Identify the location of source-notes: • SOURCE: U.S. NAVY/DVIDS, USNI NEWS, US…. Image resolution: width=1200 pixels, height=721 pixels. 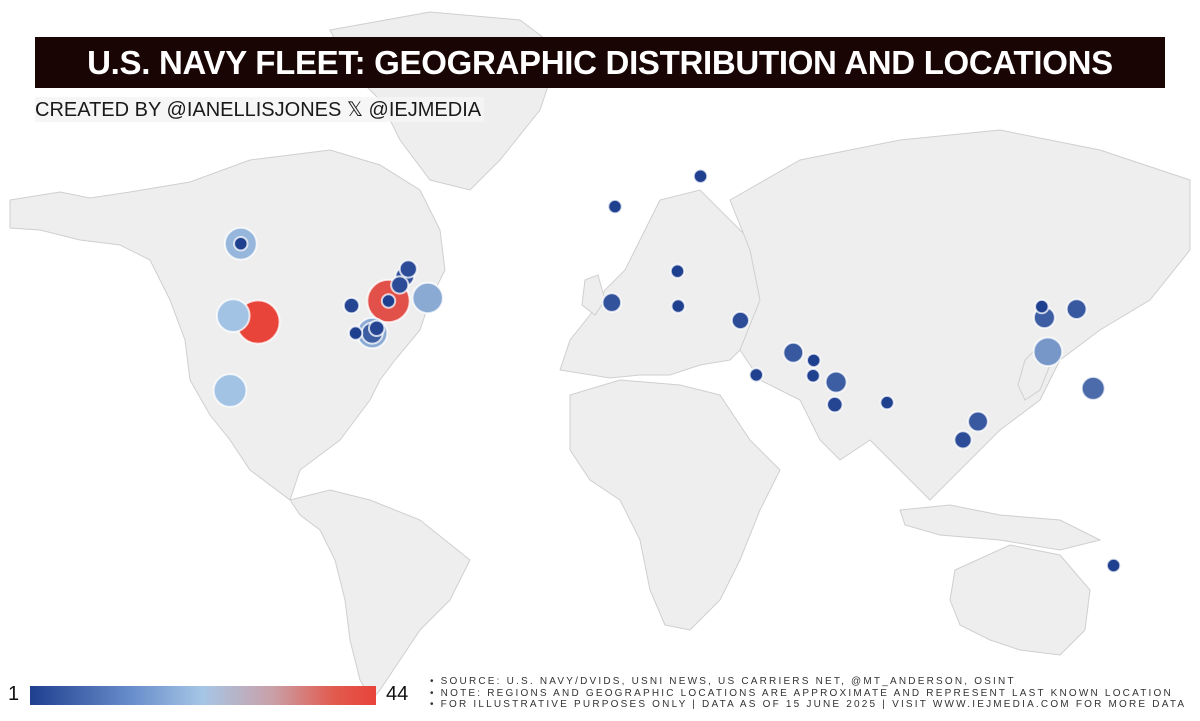
(808, 693).